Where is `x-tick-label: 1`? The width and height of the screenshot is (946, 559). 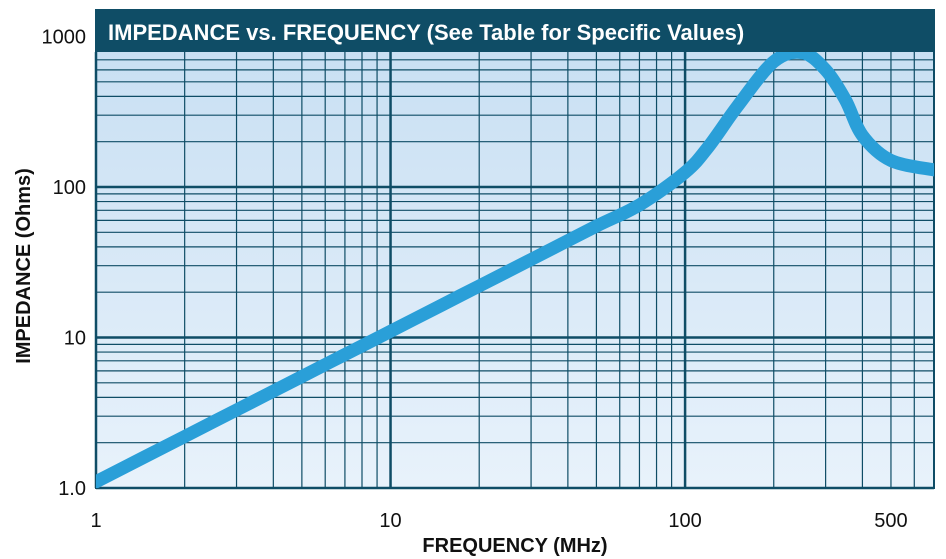
x-tick-label: 1 is located at coordinates (95, 521).